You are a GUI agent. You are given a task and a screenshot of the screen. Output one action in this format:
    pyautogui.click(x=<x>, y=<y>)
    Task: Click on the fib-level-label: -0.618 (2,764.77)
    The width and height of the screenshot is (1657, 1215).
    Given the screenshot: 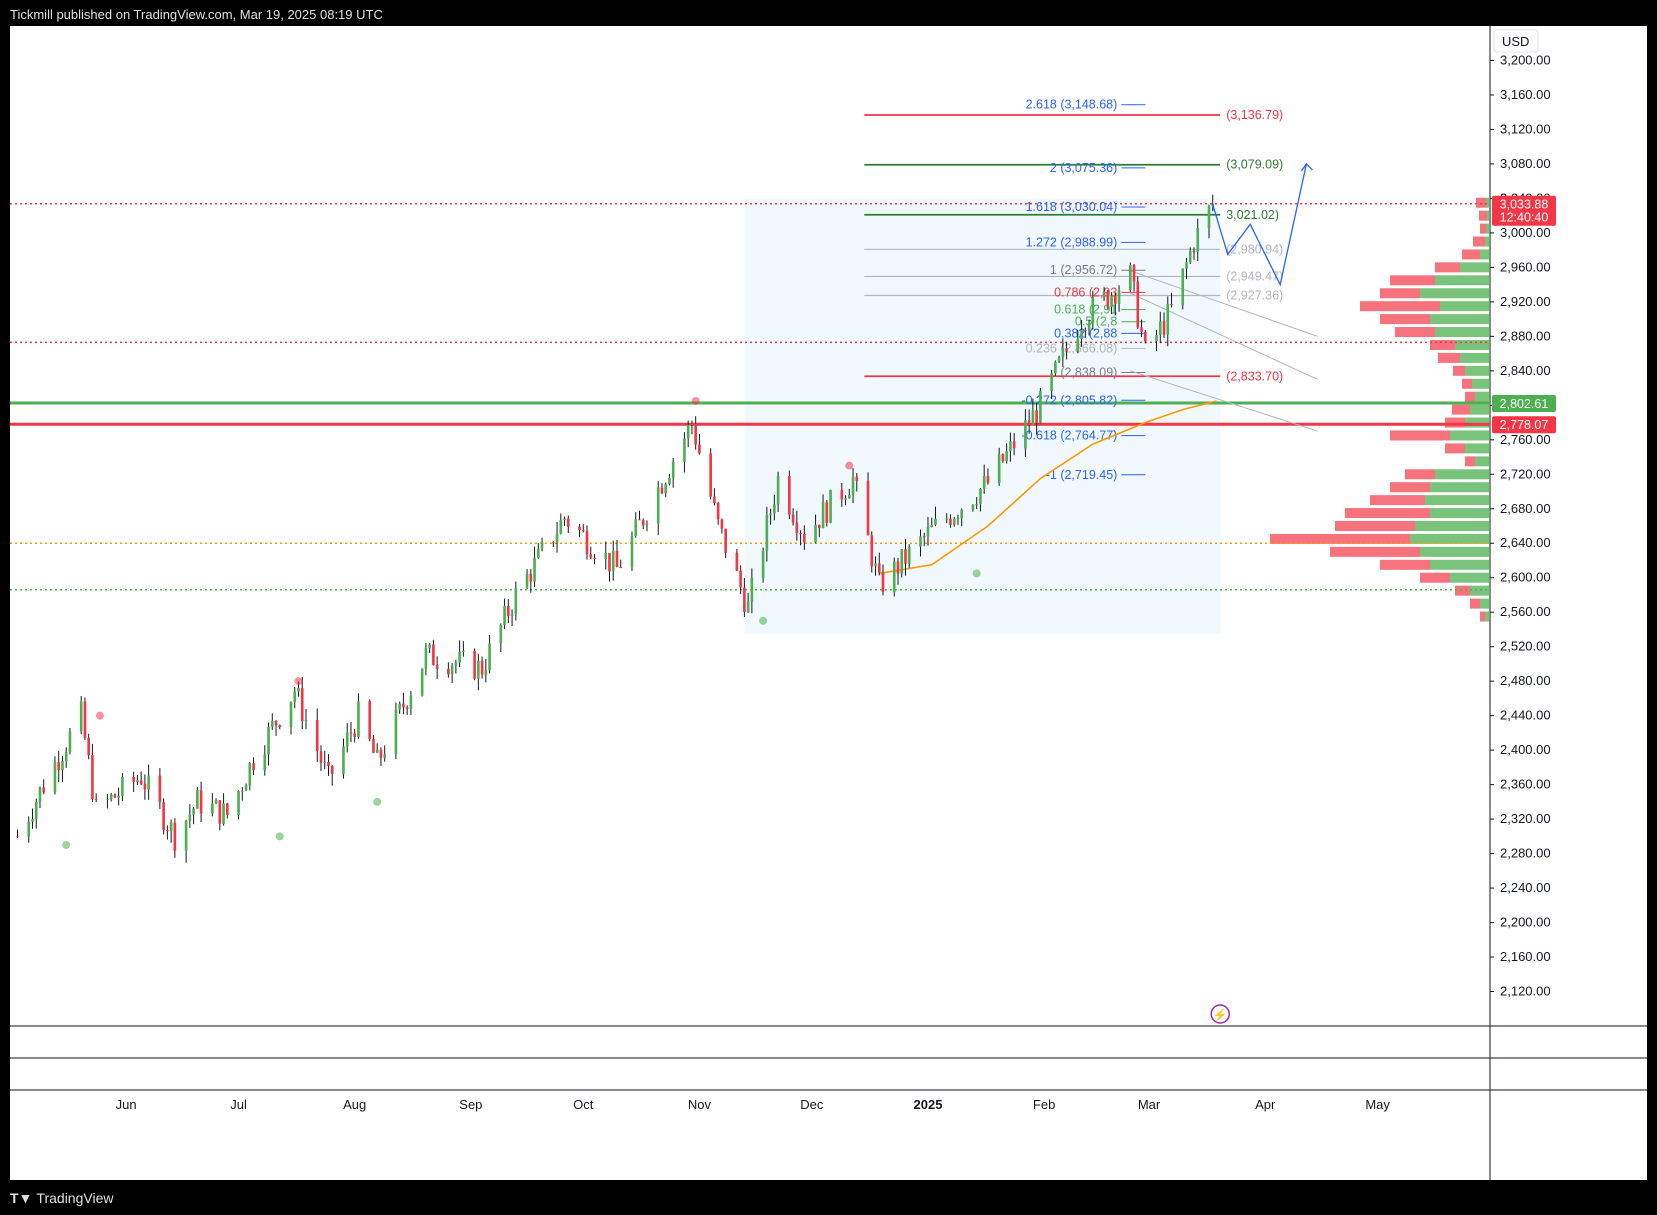 What is the action you would take?
    pyautogui.click(x=1069, y=436)
    